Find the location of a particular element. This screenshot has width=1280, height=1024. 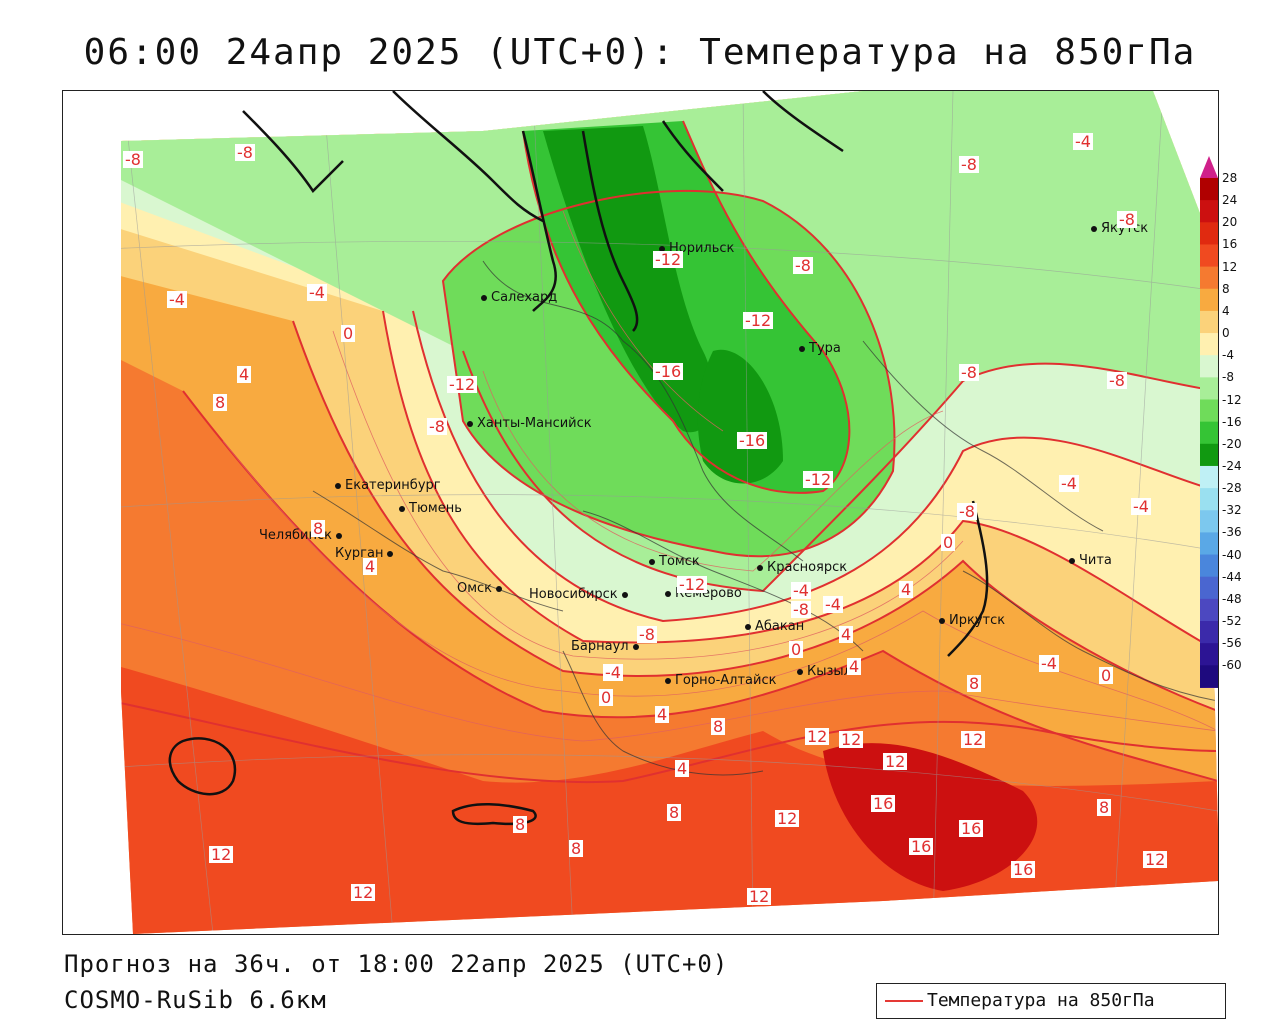

city-label: Новосибирск is located at coordinates (573, 594).